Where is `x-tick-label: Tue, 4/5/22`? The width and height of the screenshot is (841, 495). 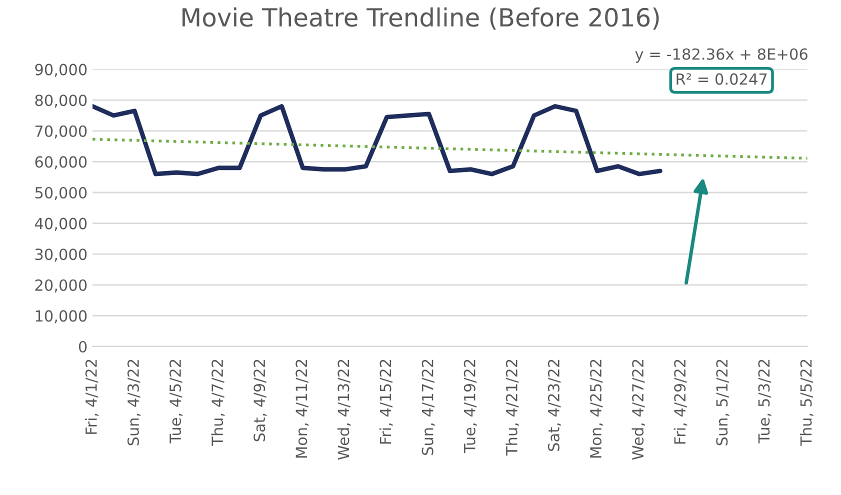
x-tick-label: Tue, 4/5/22 is located at coordinates (176, 402).